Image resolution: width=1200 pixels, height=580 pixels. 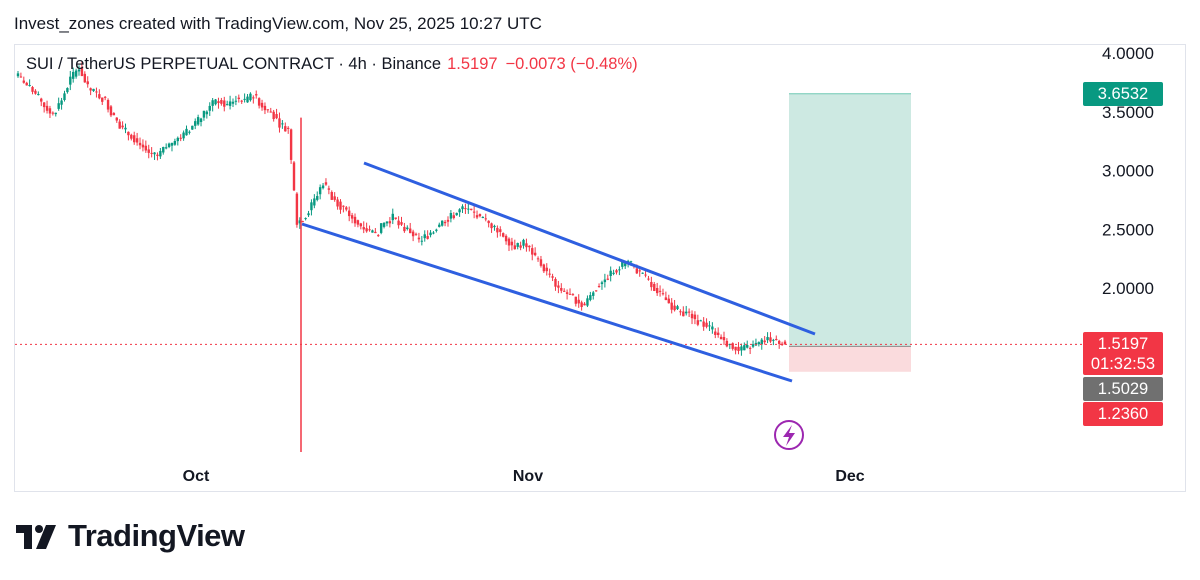 What do you see at coordinates (850, 220) in the screenshot?
I see `target-zone` at bounding box center [850, 220].